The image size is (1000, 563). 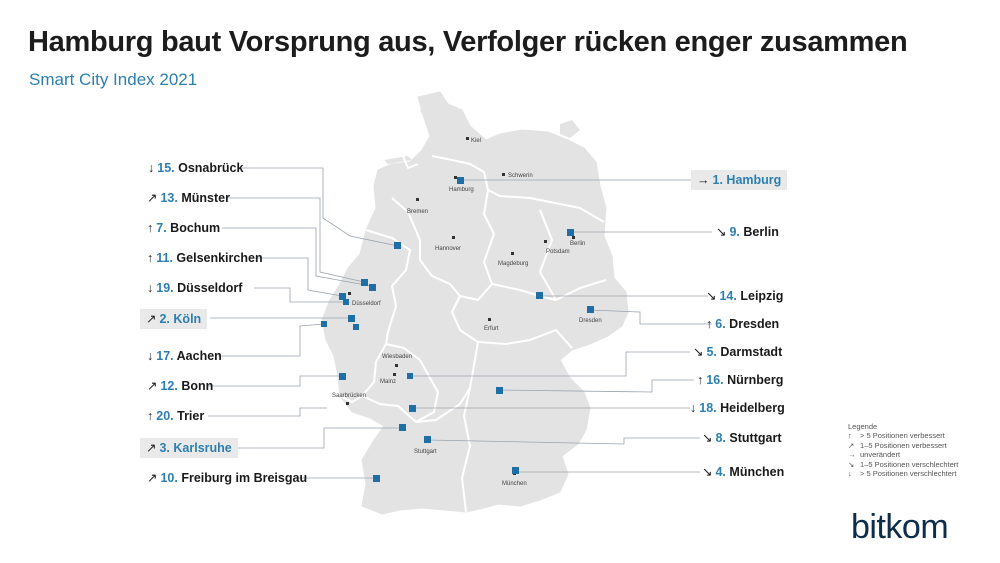 I want to click on ranking-label-stuttgart: ↘ 8. Stuttgart, so click(x=741, y=438).